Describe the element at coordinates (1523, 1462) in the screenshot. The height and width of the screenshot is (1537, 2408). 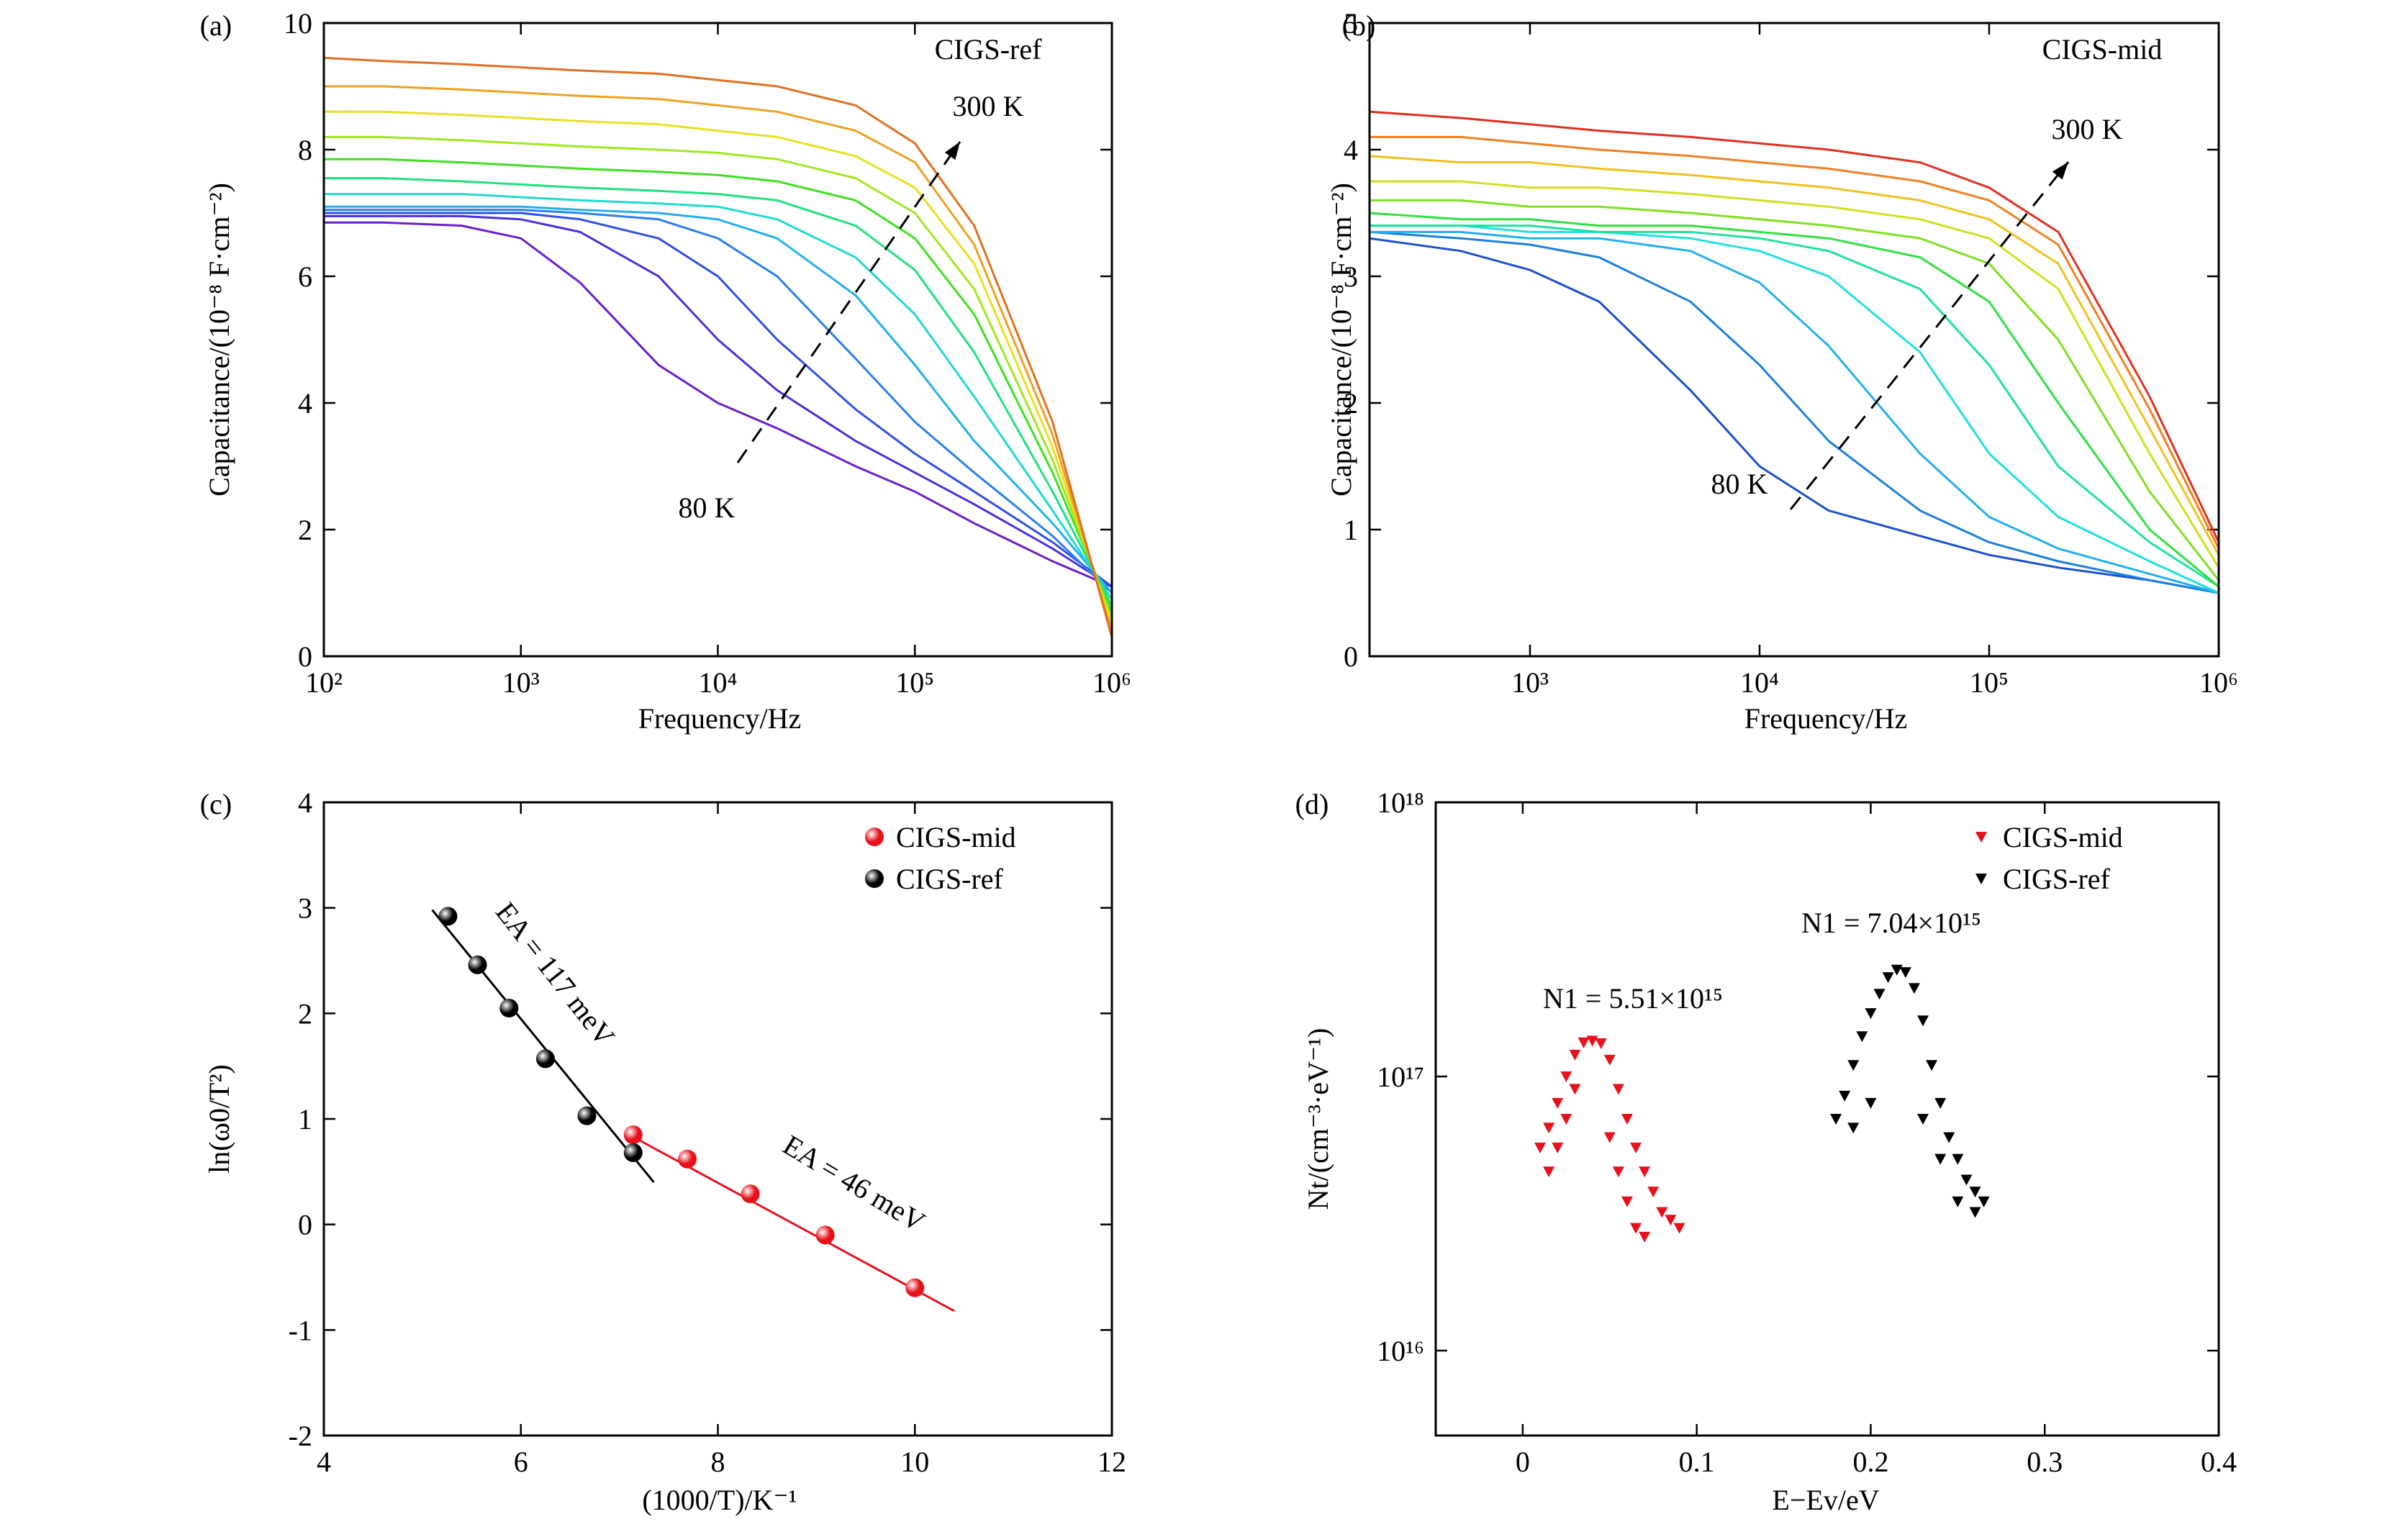
I see `x-tick-label: 0` at that location.